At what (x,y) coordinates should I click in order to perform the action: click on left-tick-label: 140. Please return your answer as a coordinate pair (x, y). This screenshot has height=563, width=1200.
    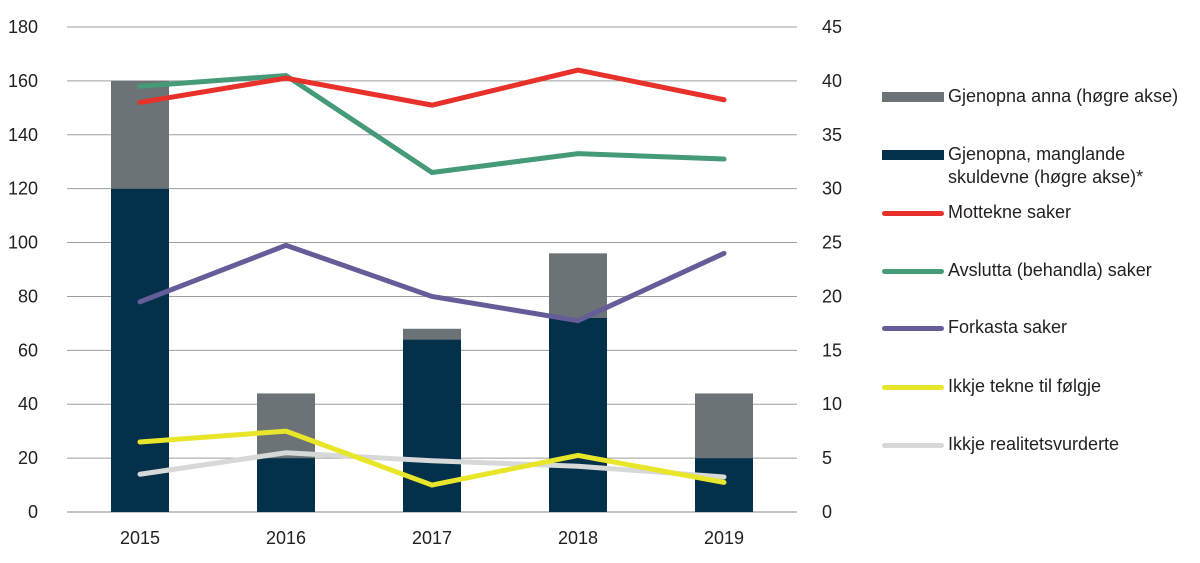
    Looking at the image, I should click on (23, 135).